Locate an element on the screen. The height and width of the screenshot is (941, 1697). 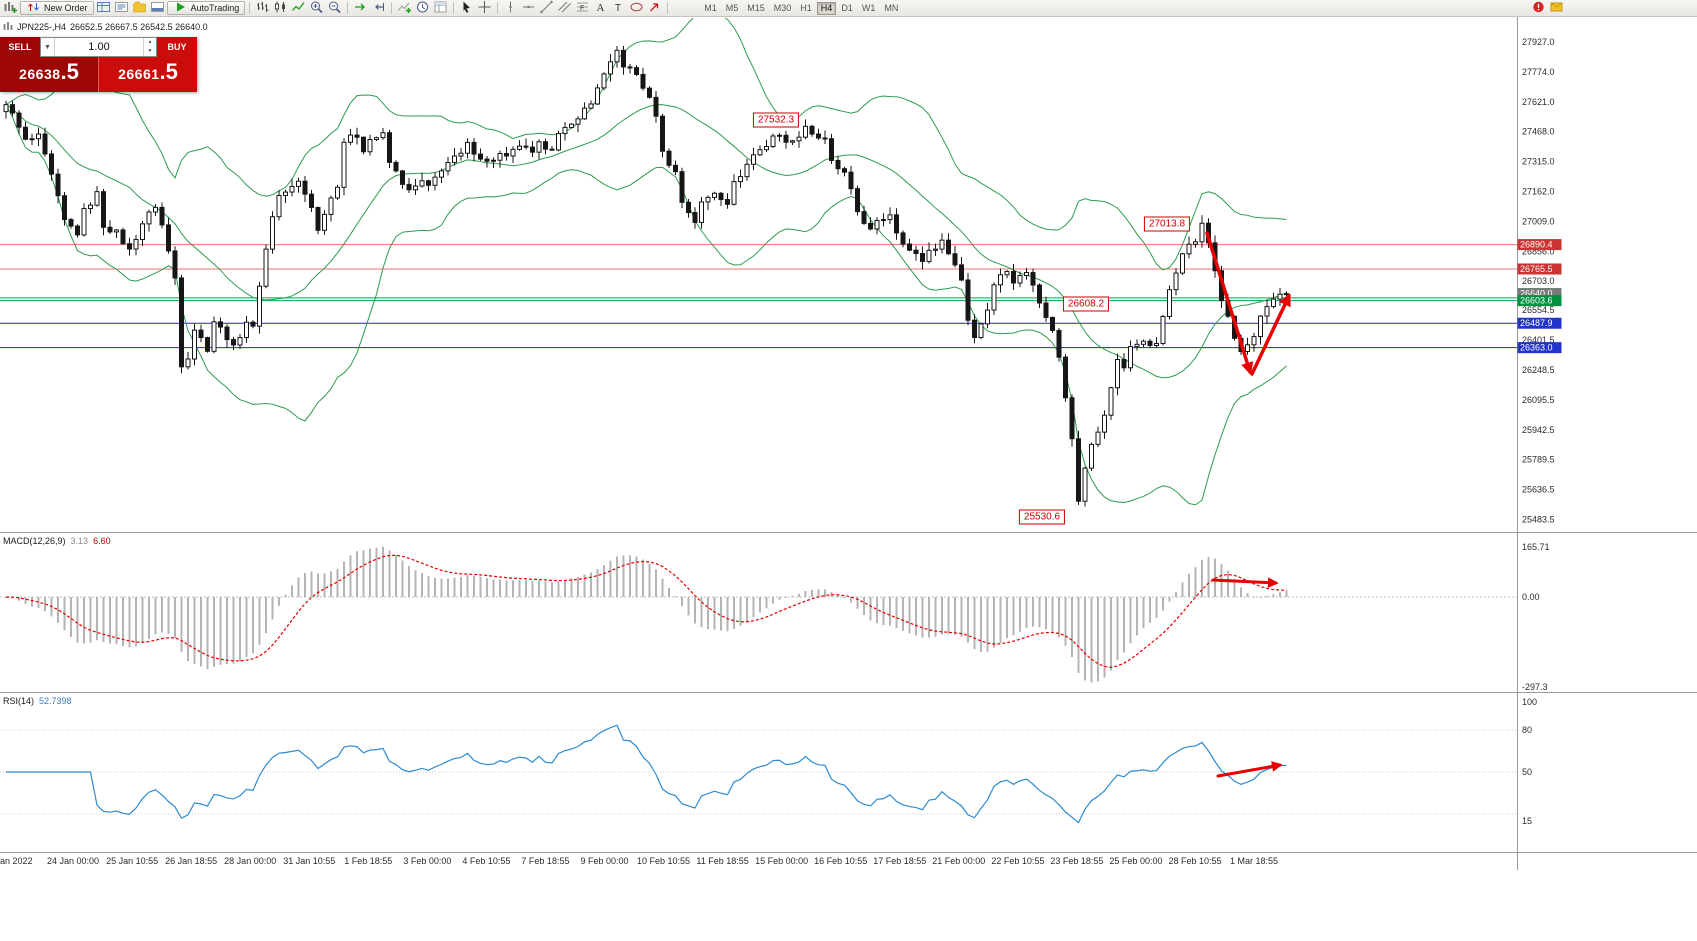
svg-text: 31 Jan 10:55 is located at coordinates (309, 861).